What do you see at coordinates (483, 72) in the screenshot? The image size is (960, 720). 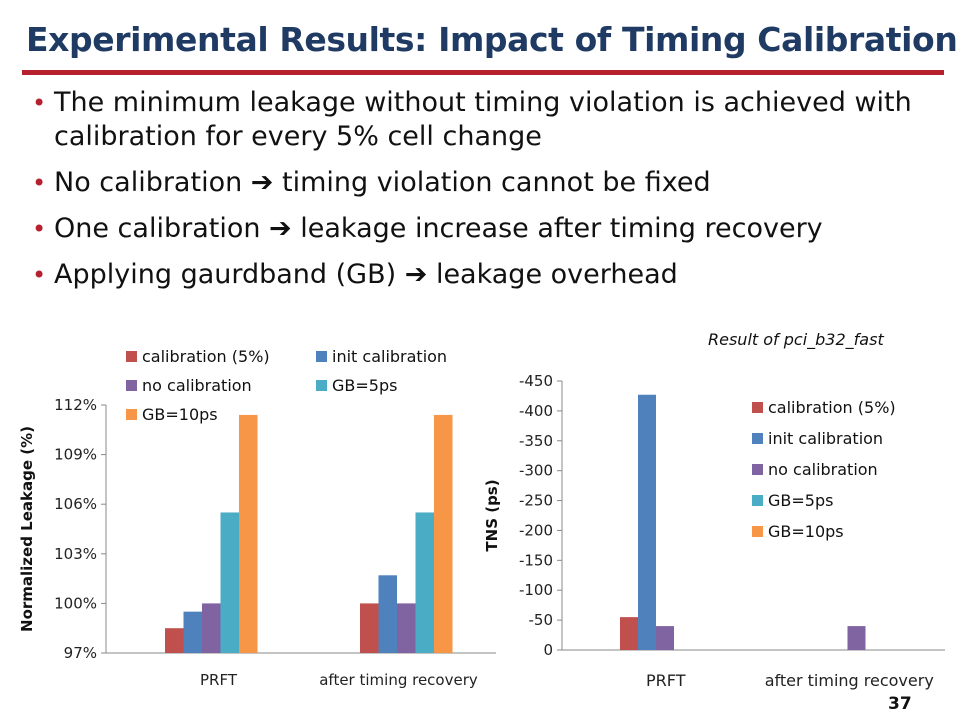 I see `title-divider` at bounding box center [483, 72].